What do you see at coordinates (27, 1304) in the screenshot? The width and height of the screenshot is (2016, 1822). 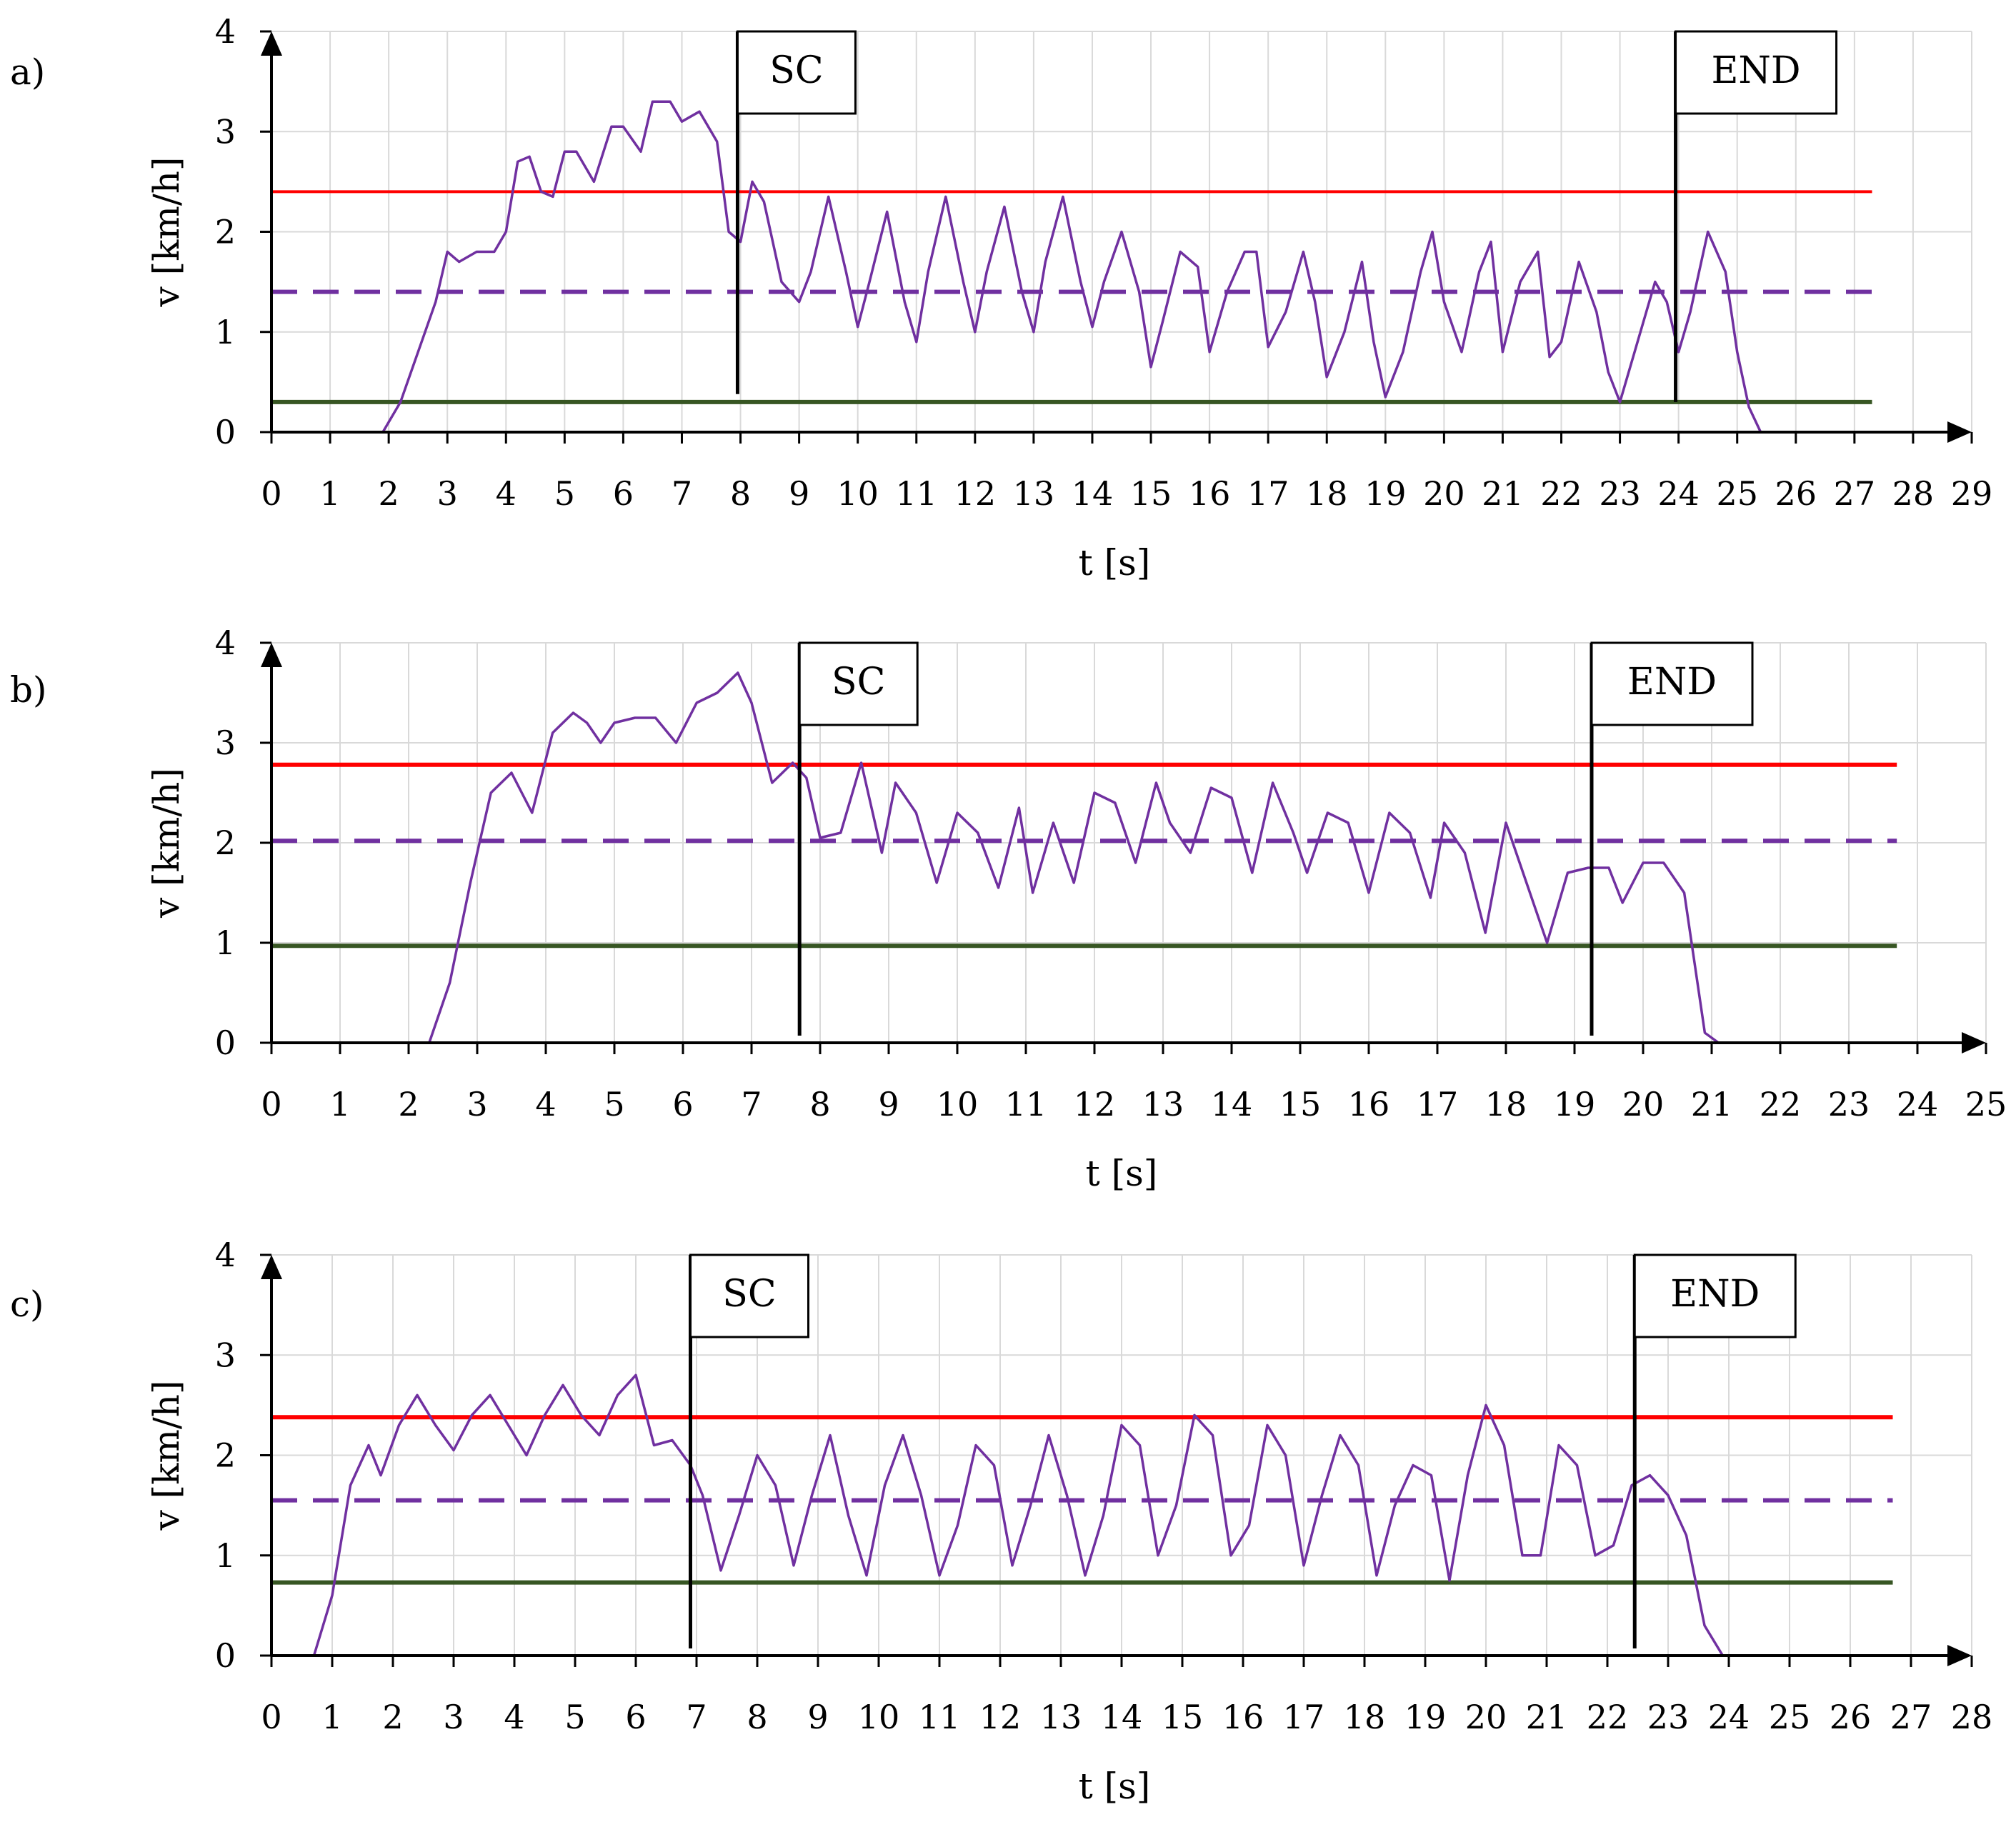 I see `panel-label: c)` at bounding box center [27, 1304].